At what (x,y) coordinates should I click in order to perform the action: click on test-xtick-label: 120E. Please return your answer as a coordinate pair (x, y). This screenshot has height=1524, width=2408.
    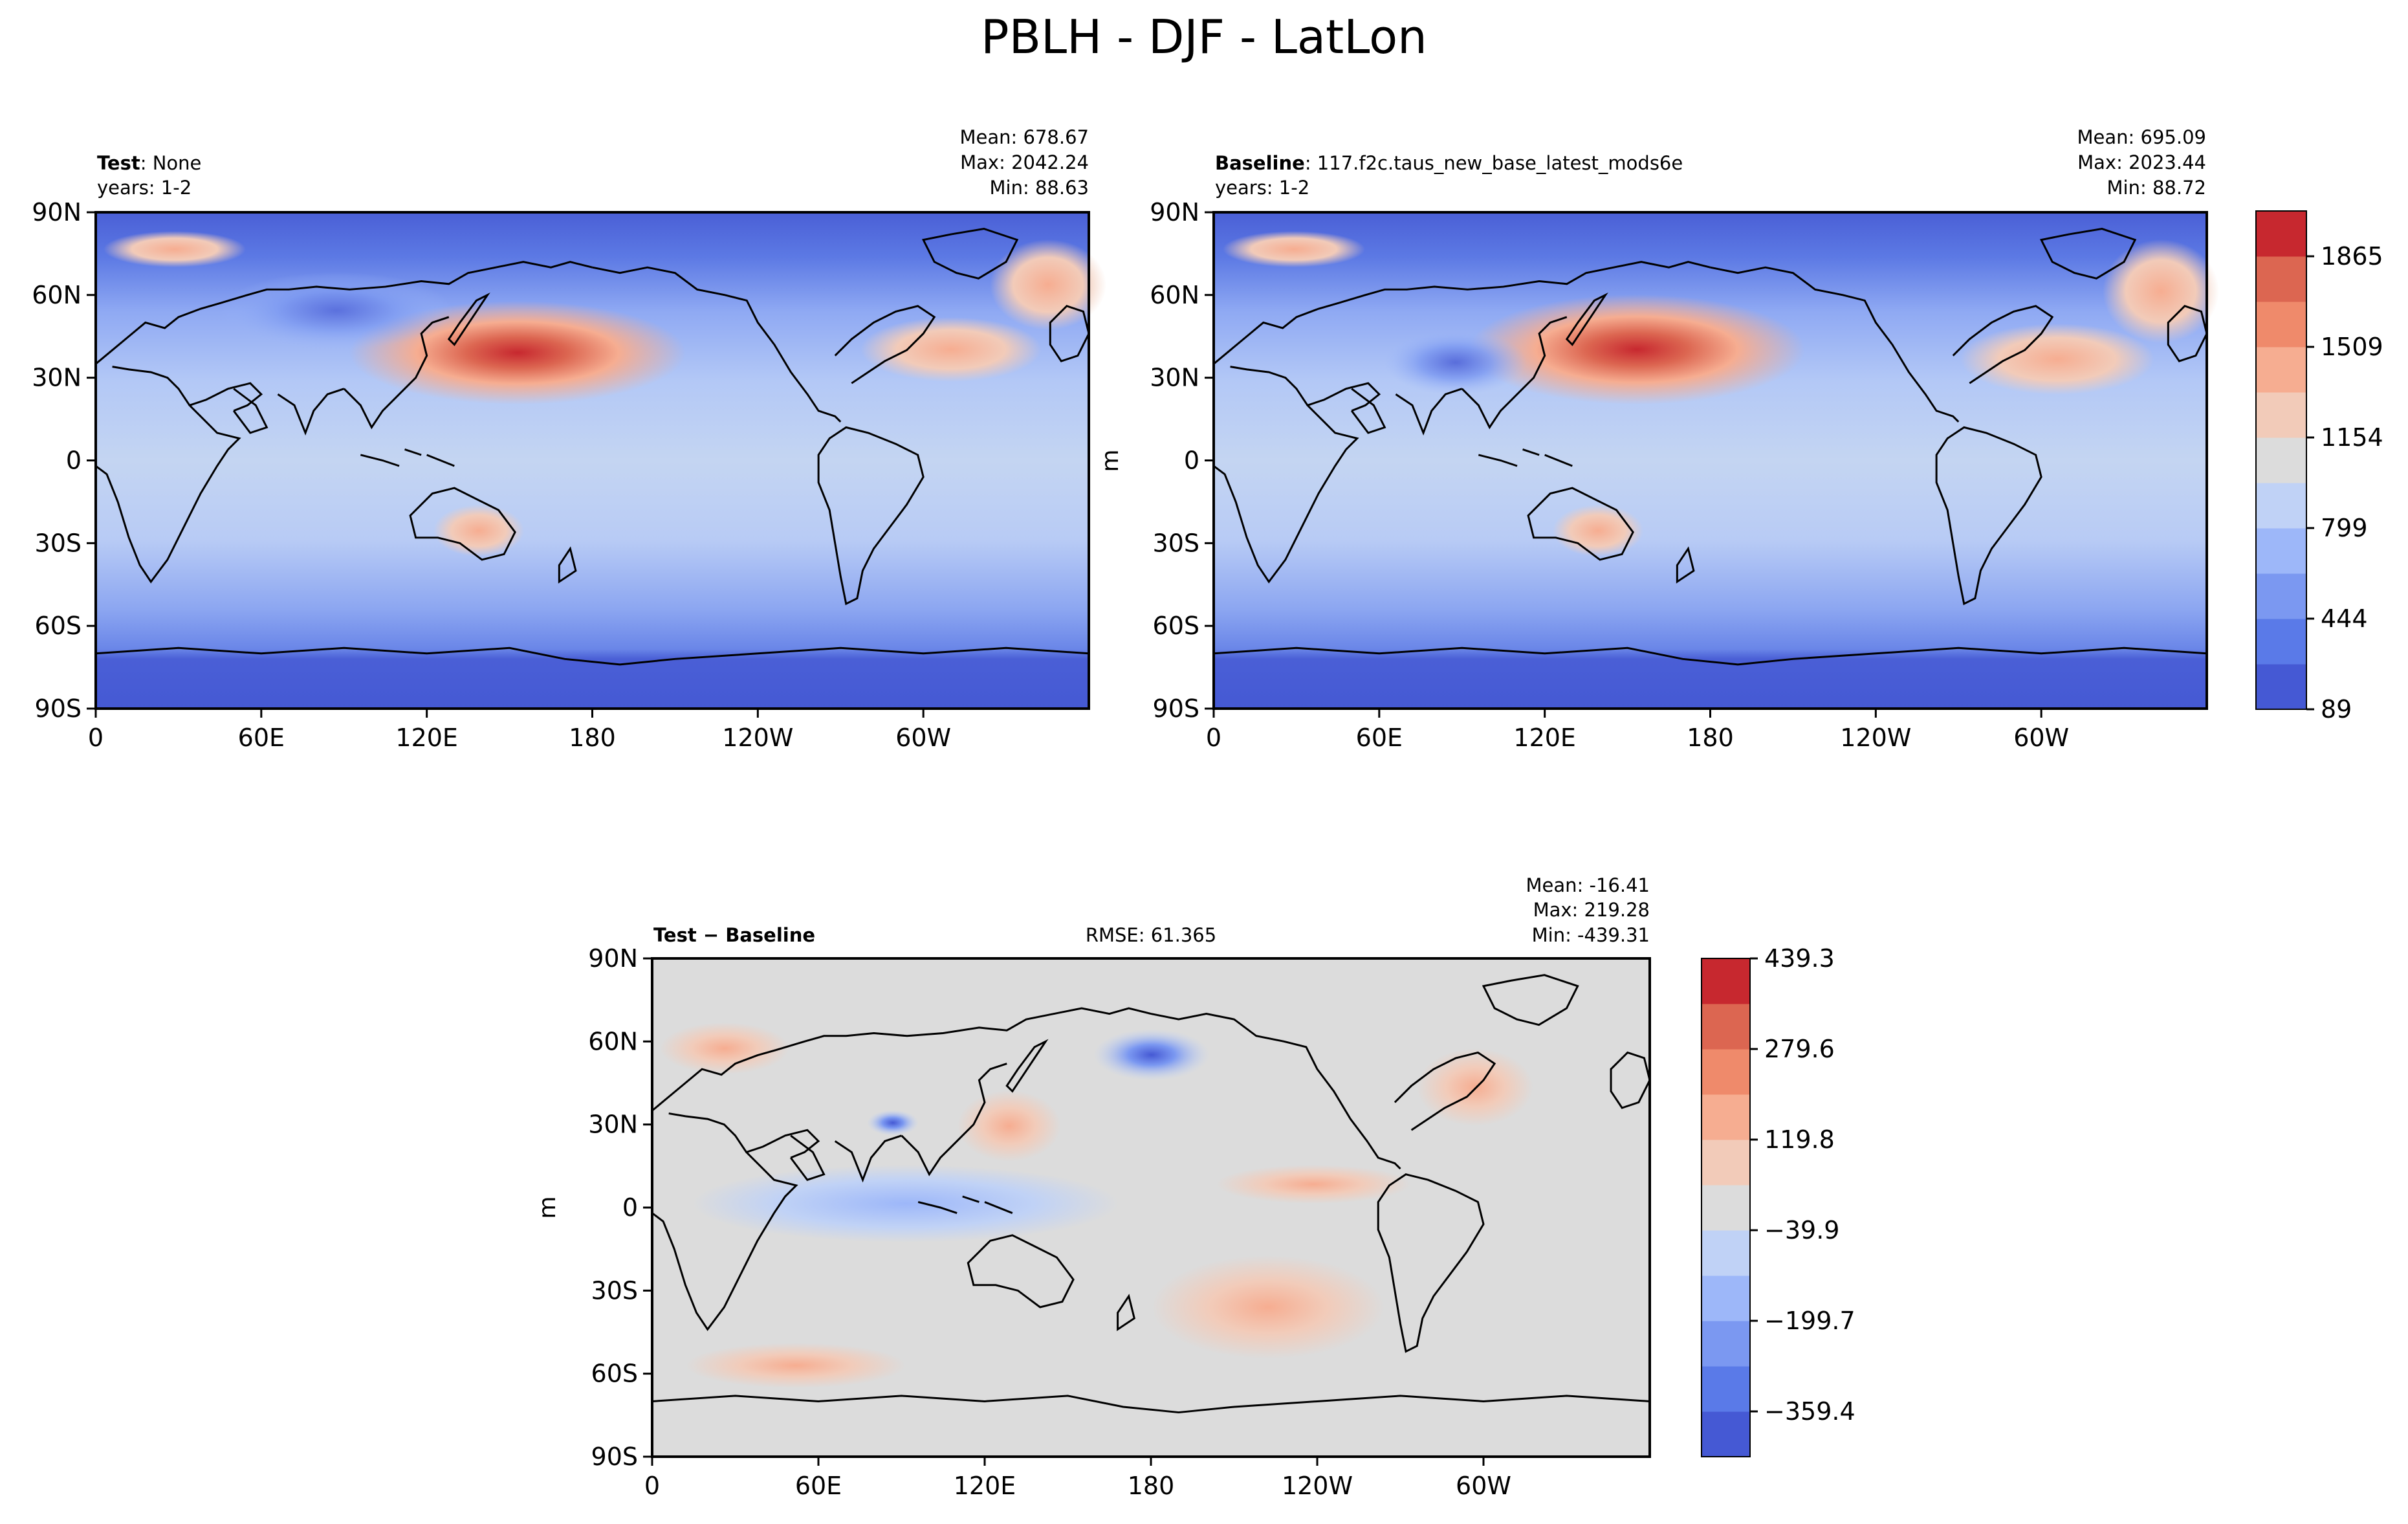
    Looking at the image, I should click on (426, 737).